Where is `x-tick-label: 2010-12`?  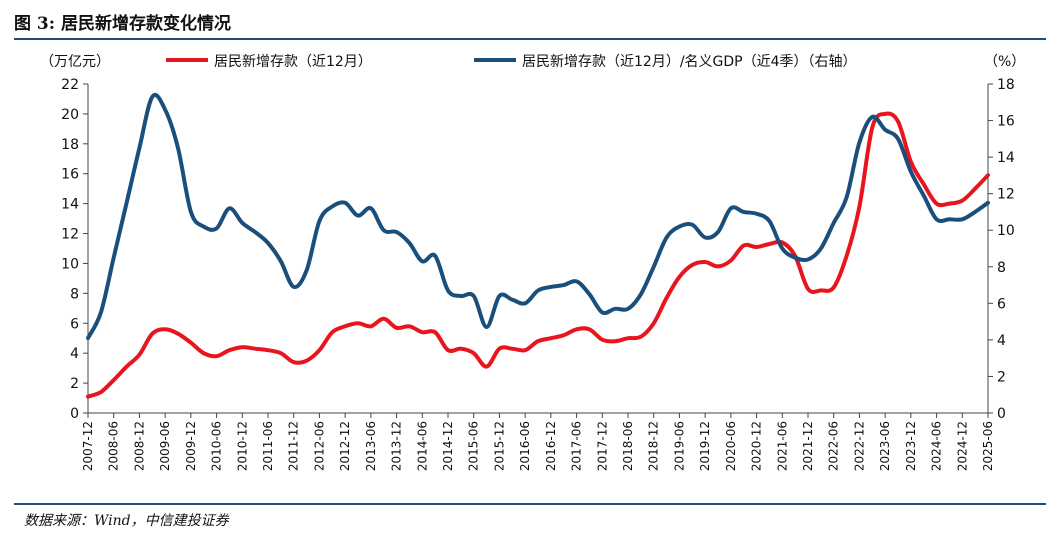
x-tick-label: 2010-12 is located at coordinates (242, 446).